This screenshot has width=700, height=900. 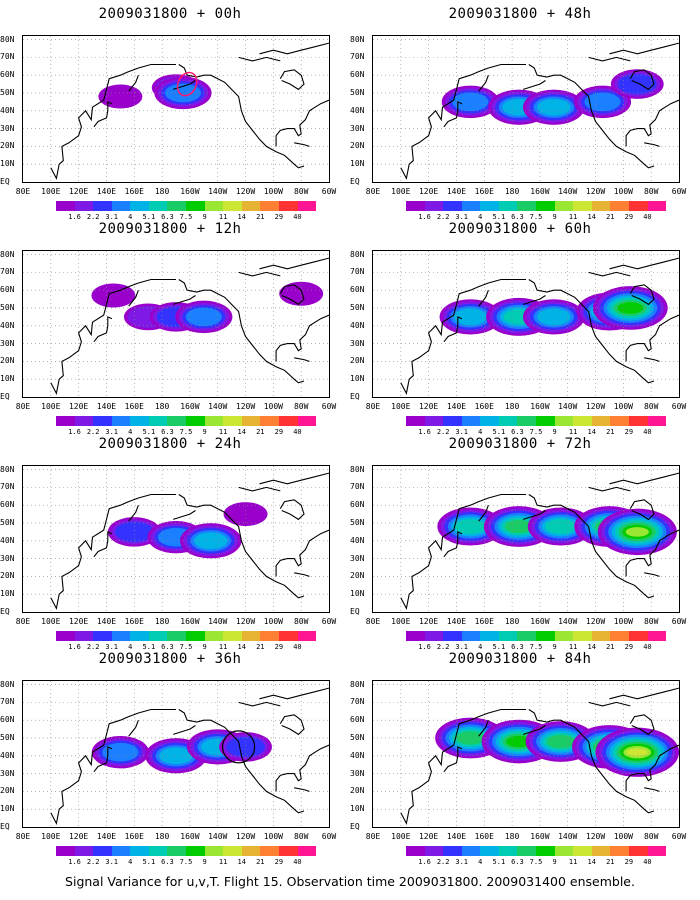 What do you see at coordinates (456, 191) in the screenshot?
I see `x-tick-label: 140E` at bounding box center [456, 191].